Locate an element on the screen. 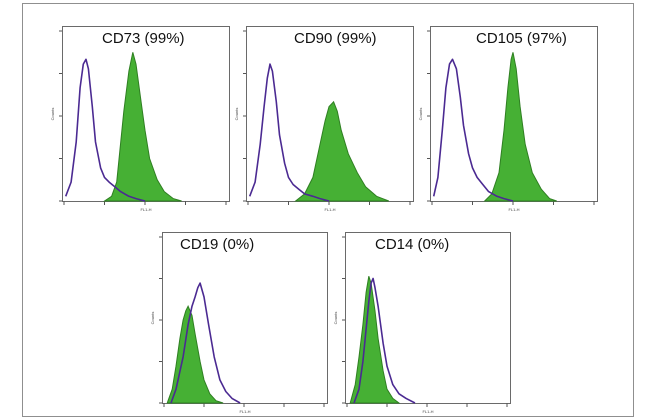 The image size is (657, 419). histogram-panel: Counts FL1-H CD73 (99%) is located at coordinates (140, 120).